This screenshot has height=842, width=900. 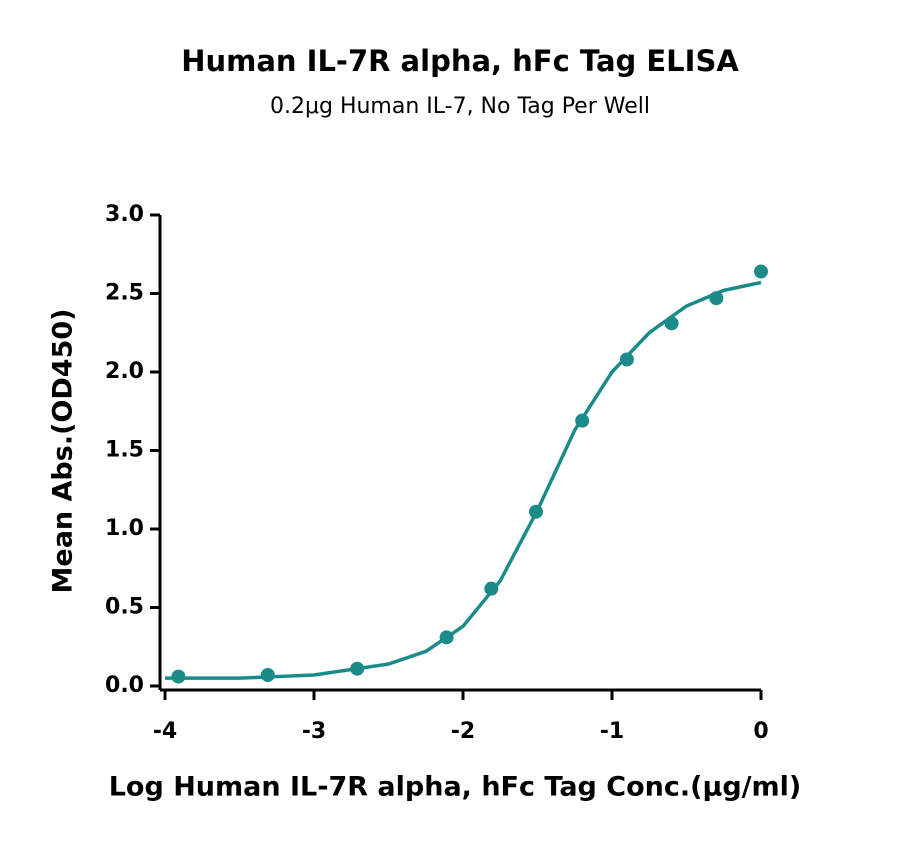 I want to click on y-tick-label: 0.5, so click(x=124, y=607).